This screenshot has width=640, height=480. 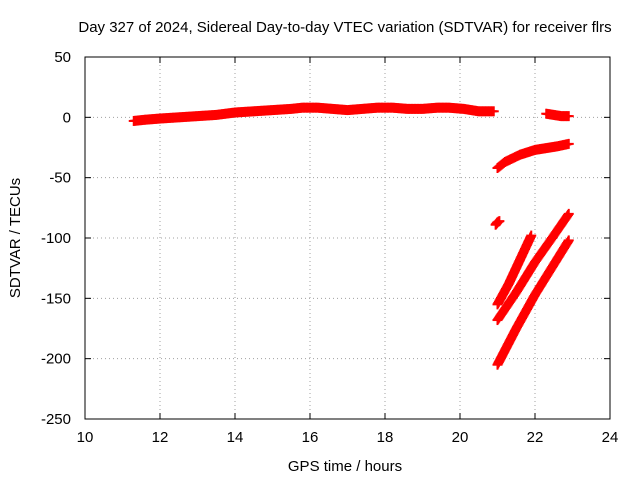 What do you see at coordinates (160, 437) in the screenshot?
I see `x-tick-label: 12` at bounding box center [160, 437].